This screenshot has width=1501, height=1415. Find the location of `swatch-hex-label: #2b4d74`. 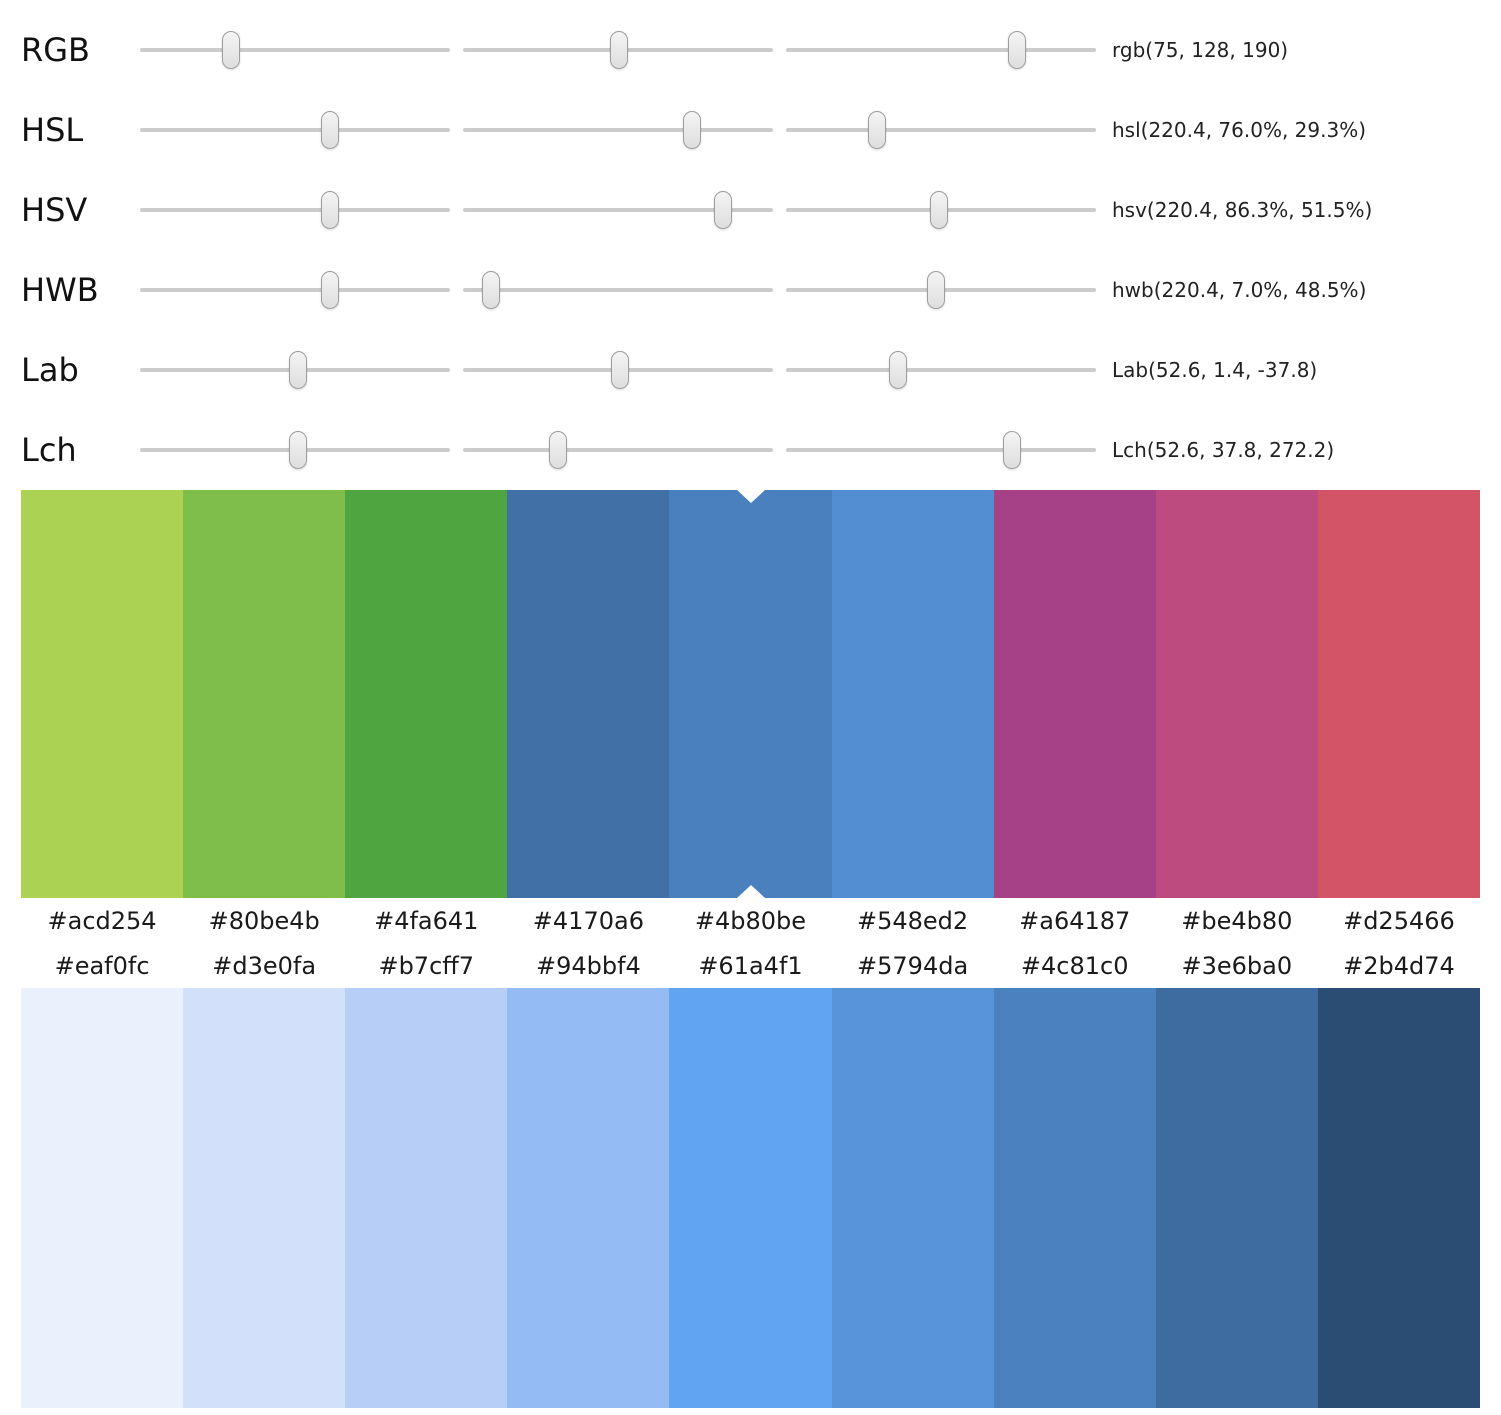

swatch-hex-label: #2b4d74 is located at coordinates (1399, 965).